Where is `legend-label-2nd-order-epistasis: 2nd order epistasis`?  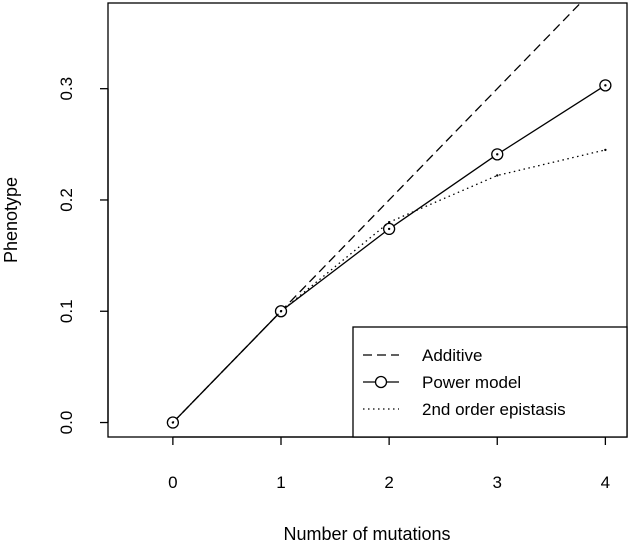
legend-label-2nd-order-epistasis: 2nd order epistasis is located at coordinates (494, 409).